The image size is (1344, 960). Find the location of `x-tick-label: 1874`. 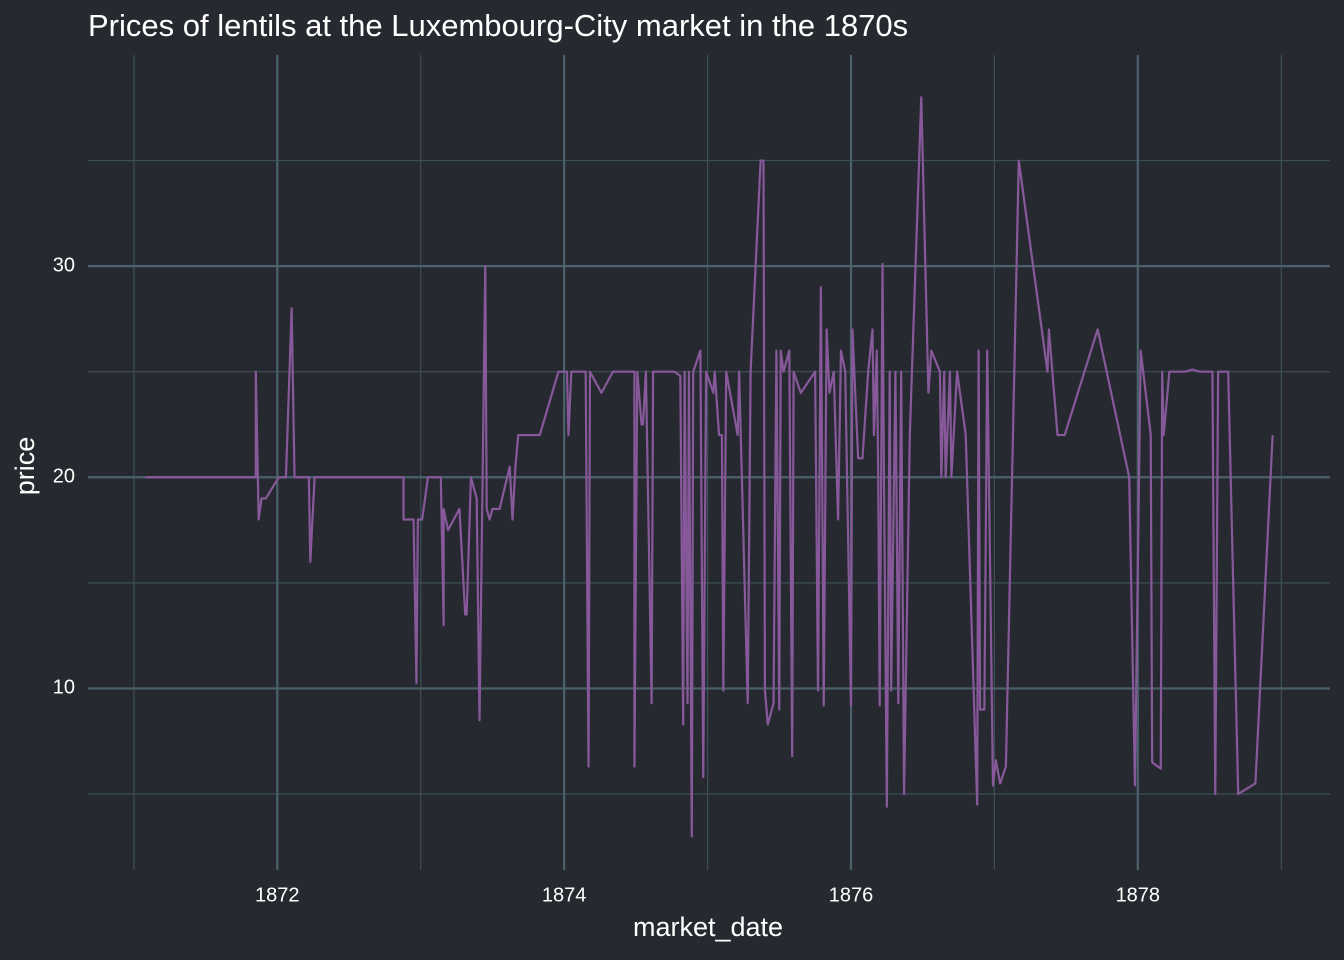

x-tick-label: 1874 is located at coordinates (564, 895).